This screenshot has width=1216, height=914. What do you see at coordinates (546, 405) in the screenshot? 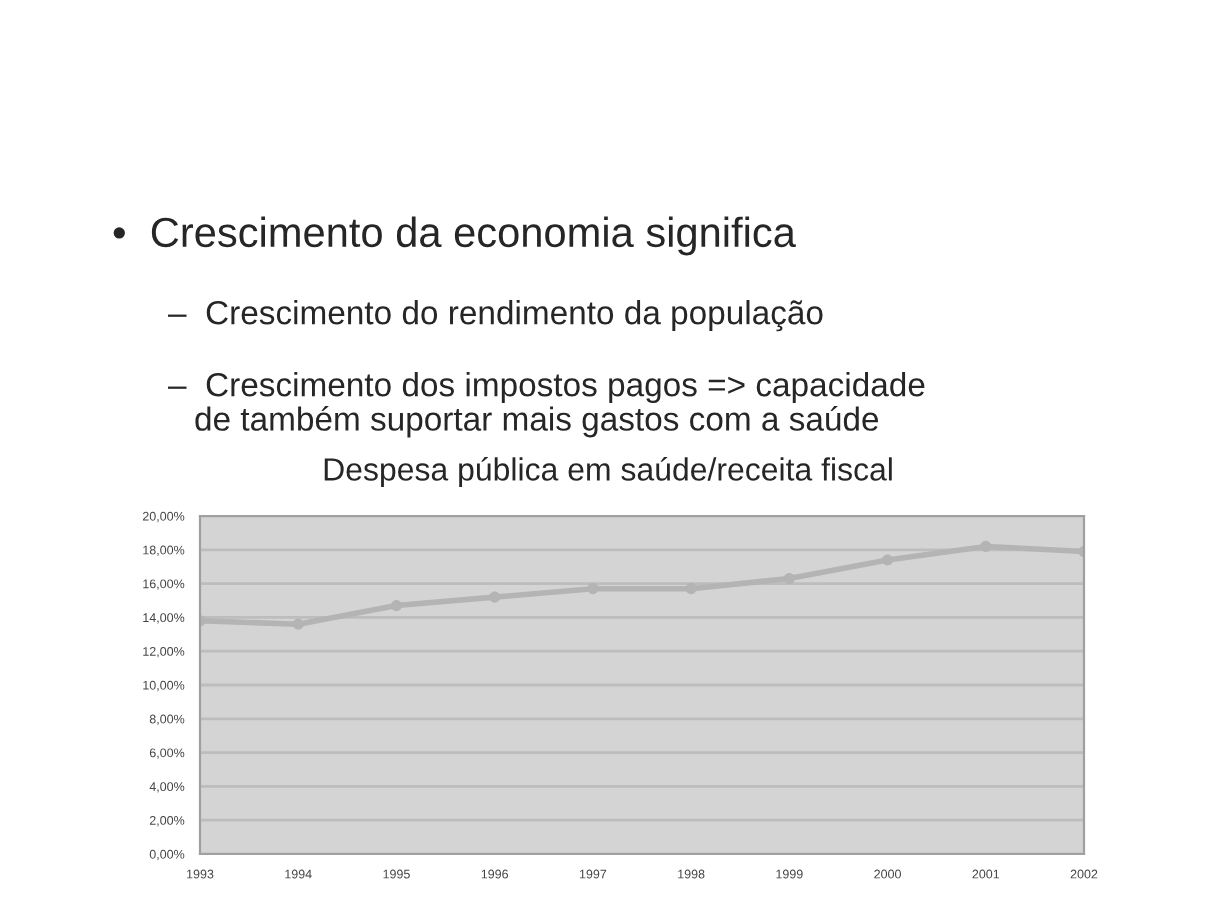
I see `text: – Crescimento dos impostos pagos => capacidade de também suportar mais gastos com a saúde` at bounding box center [546, 405].